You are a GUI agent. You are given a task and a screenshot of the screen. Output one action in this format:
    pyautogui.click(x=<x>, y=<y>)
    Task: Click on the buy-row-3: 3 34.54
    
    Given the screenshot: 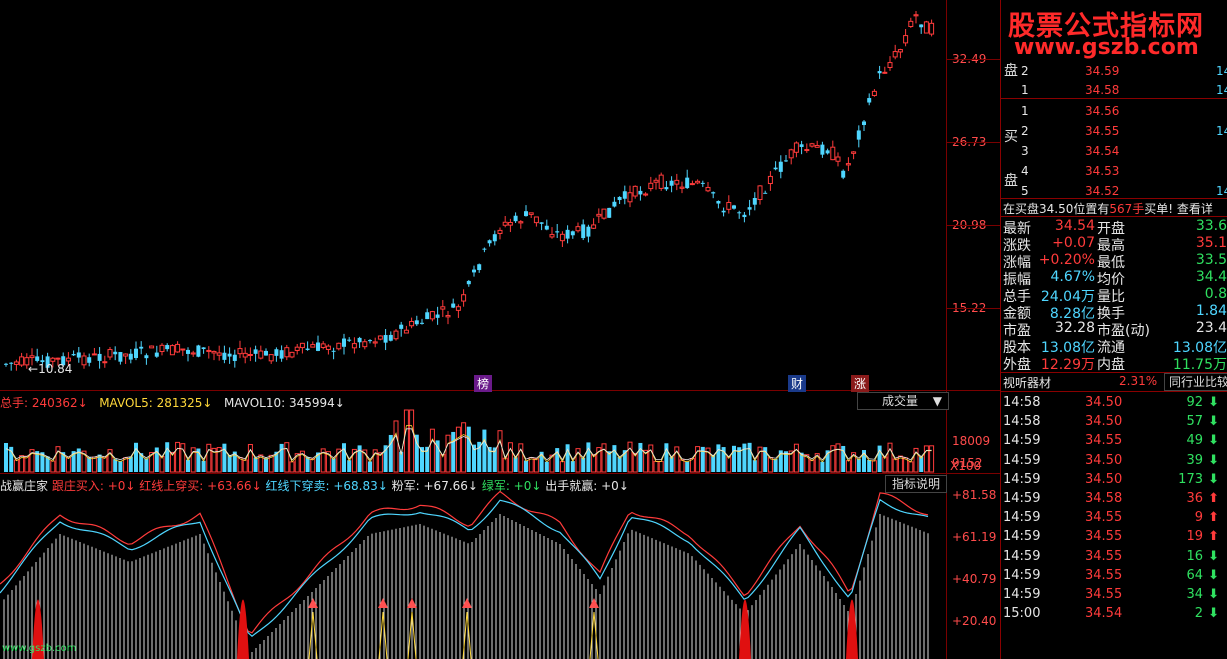 What is the action you would take?
    pyautogui.click(x=1070, y=151)
    